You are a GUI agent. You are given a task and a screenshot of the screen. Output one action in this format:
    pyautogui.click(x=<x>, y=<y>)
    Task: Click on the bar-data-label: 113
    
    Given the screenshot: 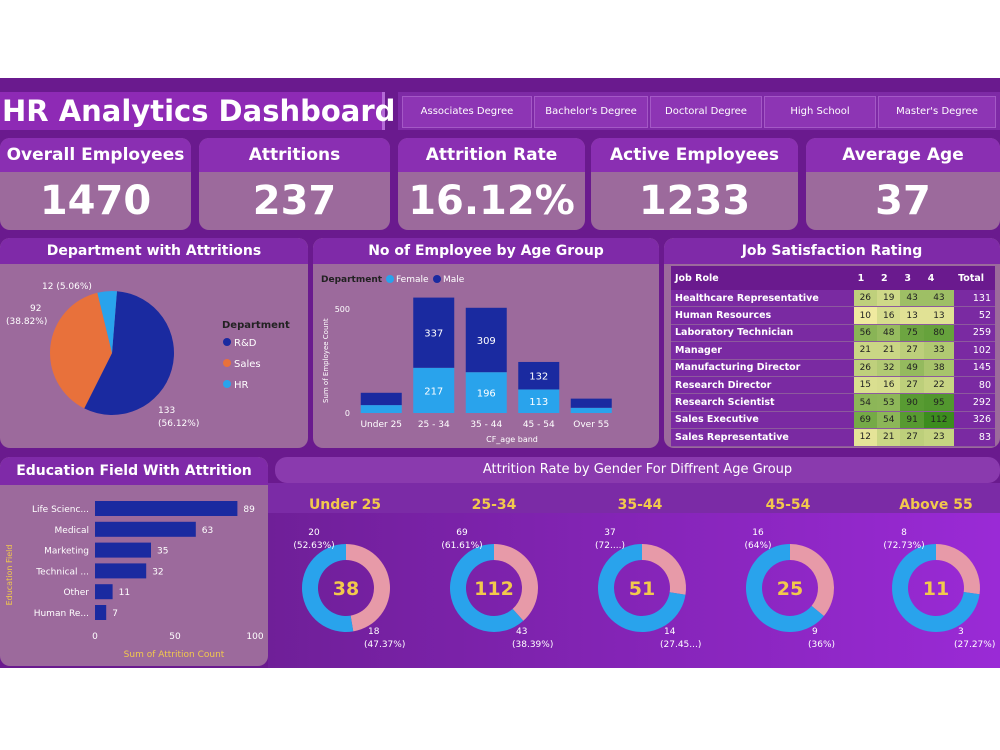 What is the action you would take?
    pyautogui.click(x=538, y=402)
    